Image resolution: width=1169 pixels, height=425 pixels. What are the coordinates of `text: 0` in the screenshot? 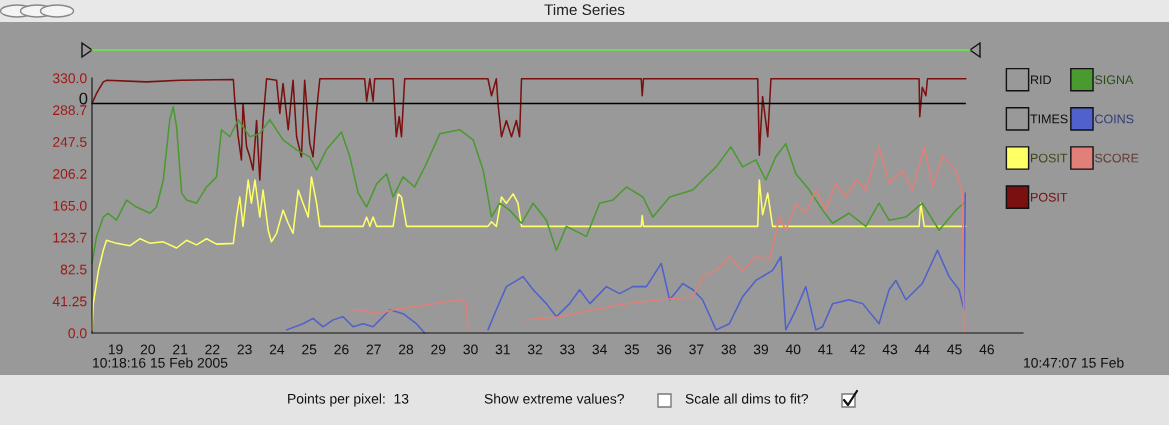 It's located at (83, 98).